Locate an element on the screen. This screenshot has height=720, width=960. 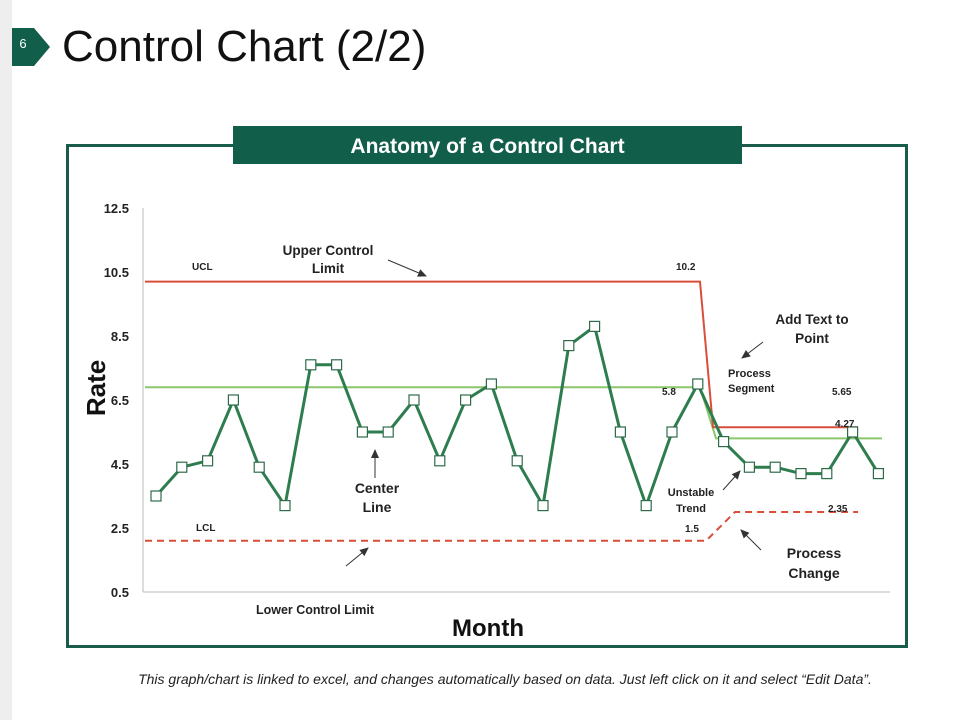
y-tick-label: 2.5 is located at coordinates (120, 528).